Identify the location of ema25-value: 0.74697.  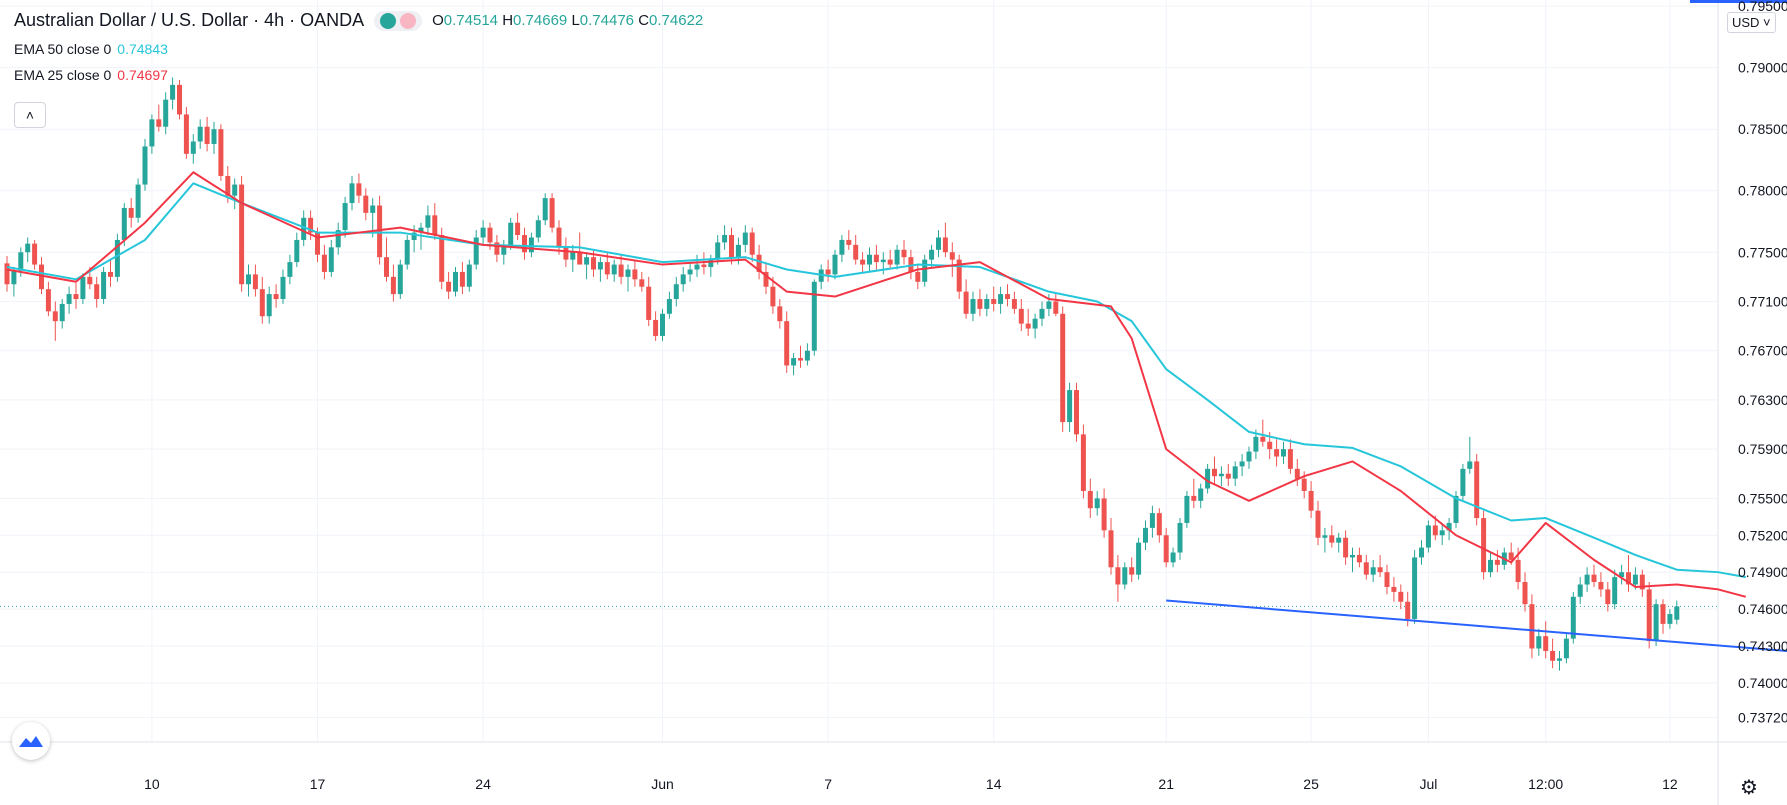
(142, 75).